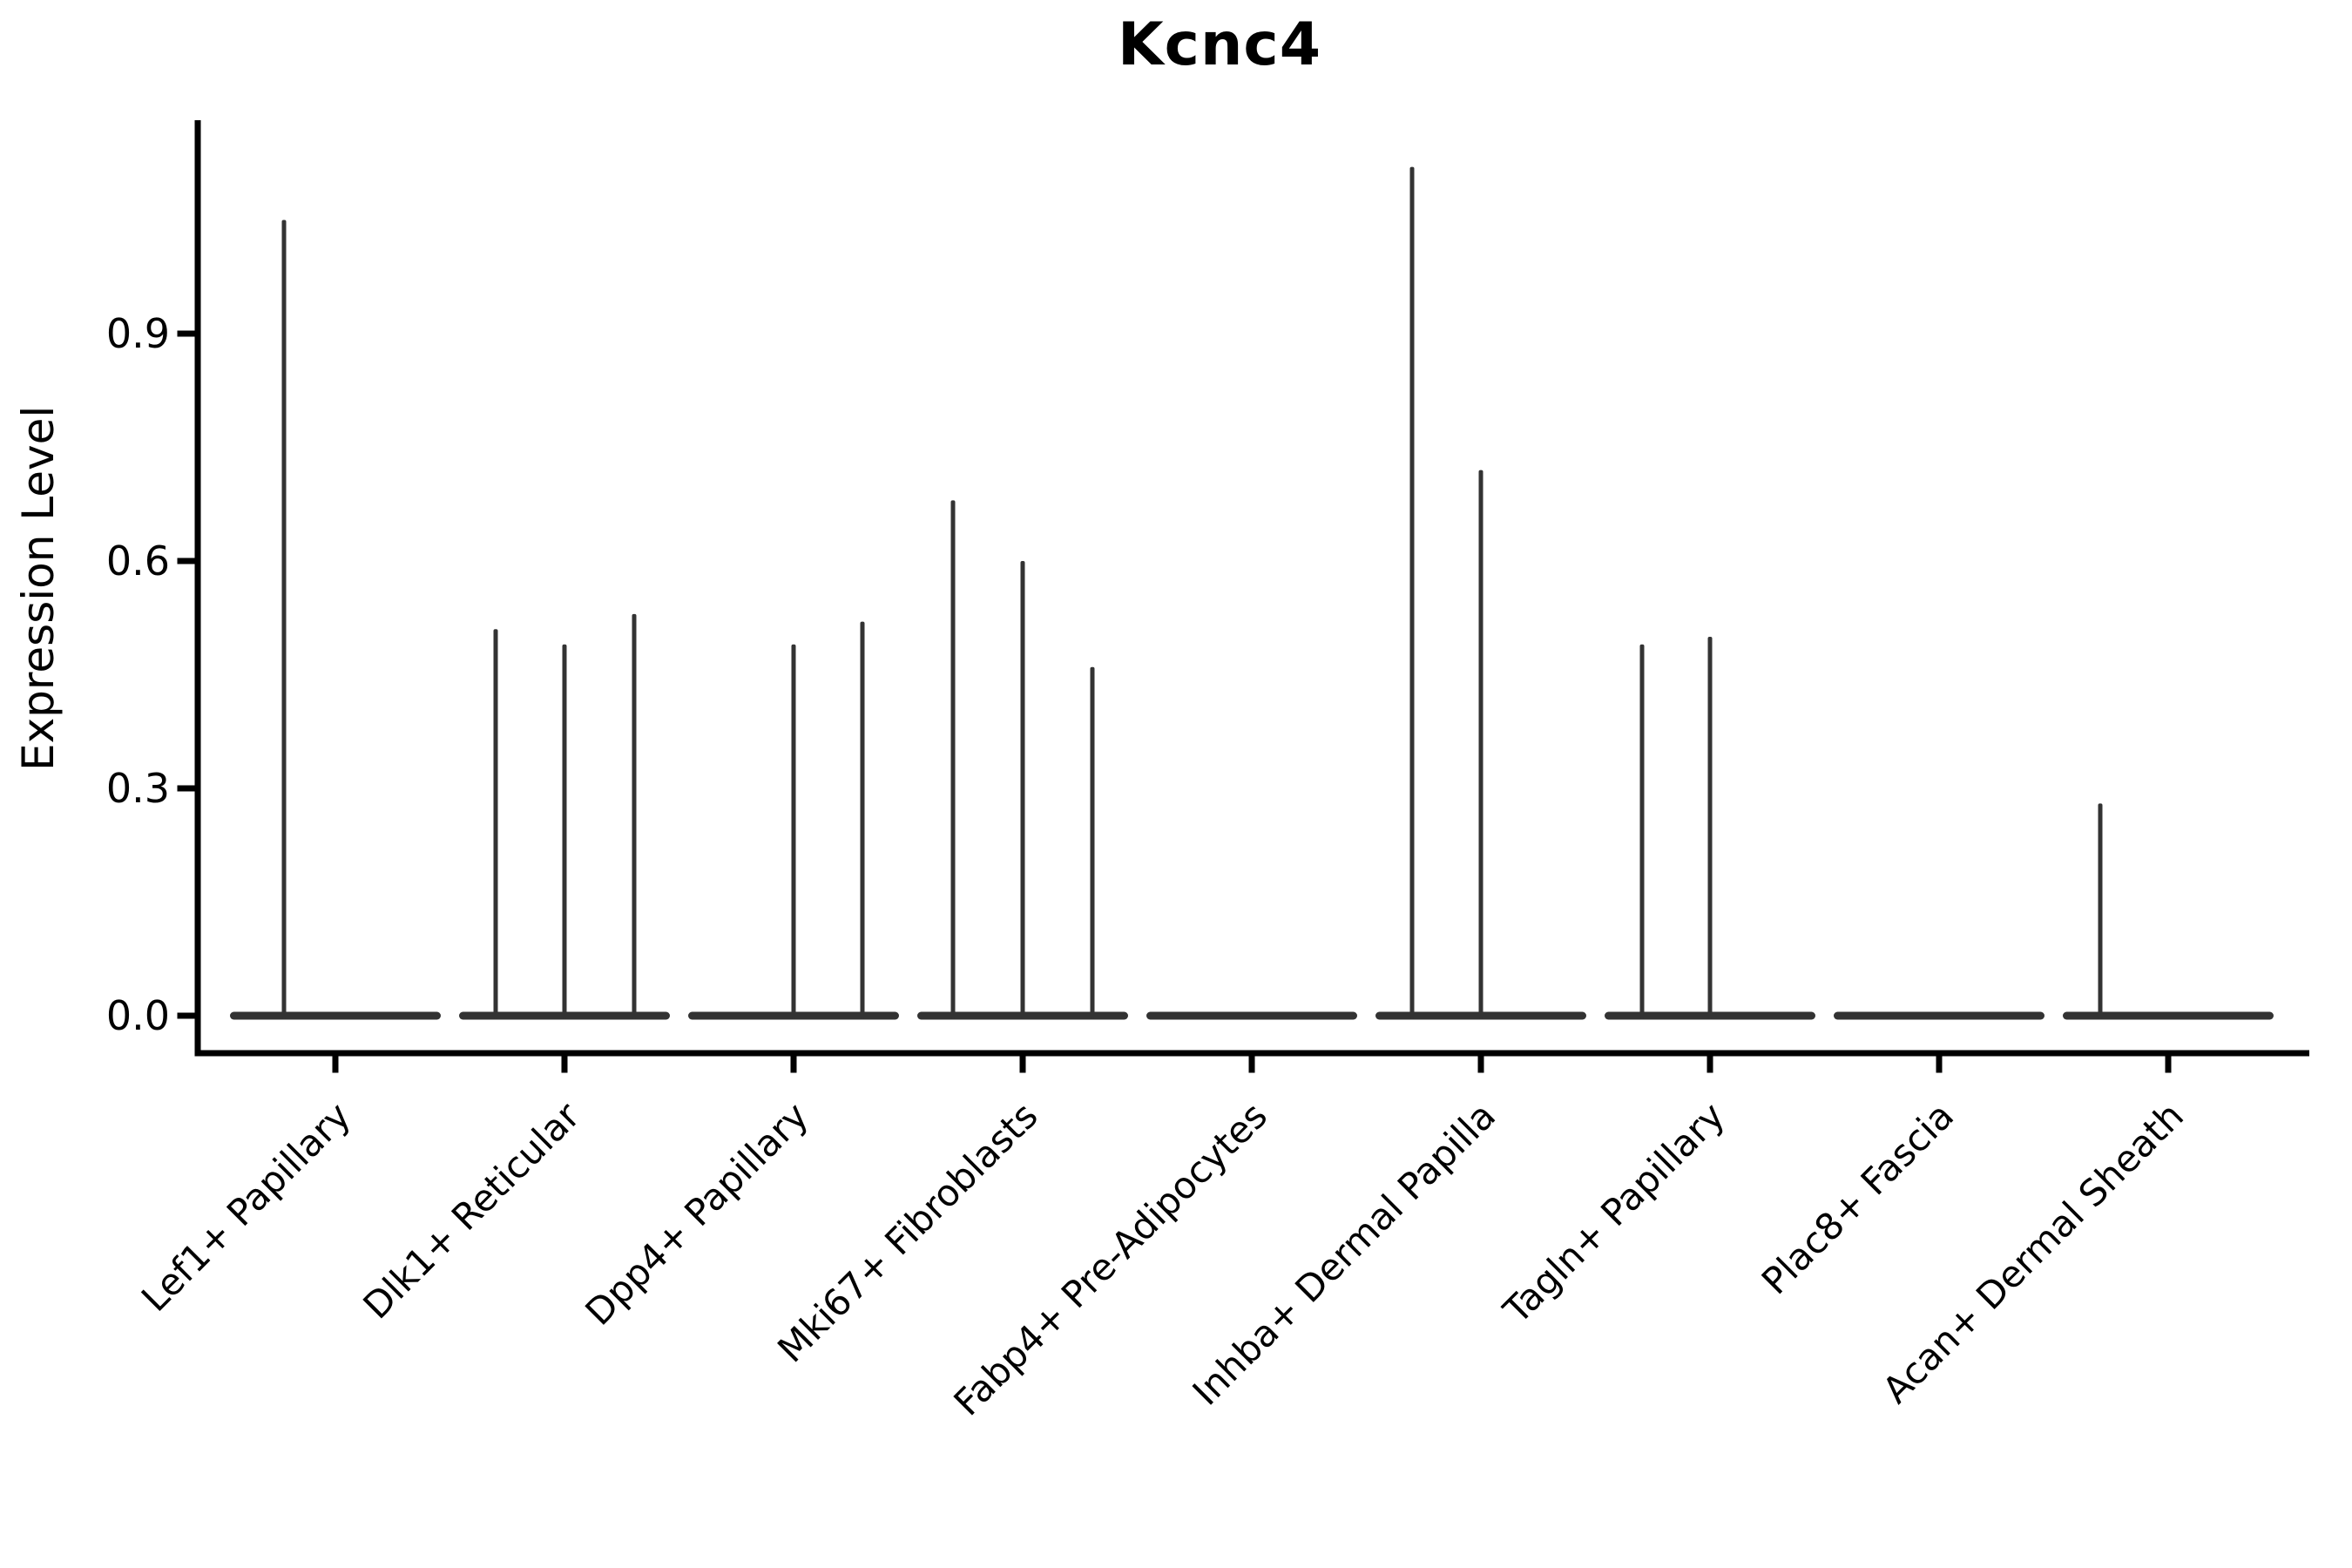 The height and width of the screenshot is (1568, 2352). What do you see at coordinates (198, 588) in the screenshot?
I see `y-axis-spine` at bounding box center [198, 588].